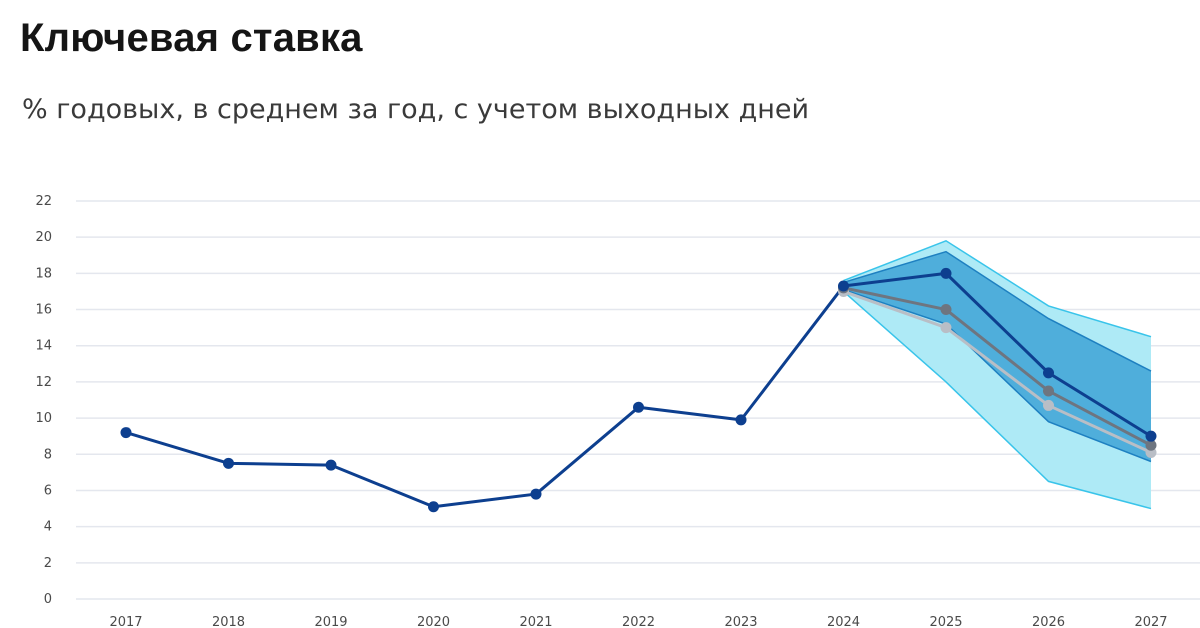  I want to click on x-tick-label: 2027, so click(1150, 621).